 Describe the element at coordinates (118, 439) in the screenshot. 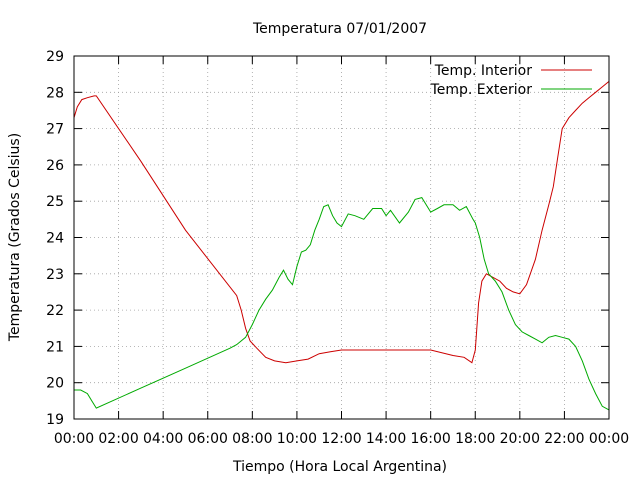

I see `x-tick-label: 02:00` at that location.